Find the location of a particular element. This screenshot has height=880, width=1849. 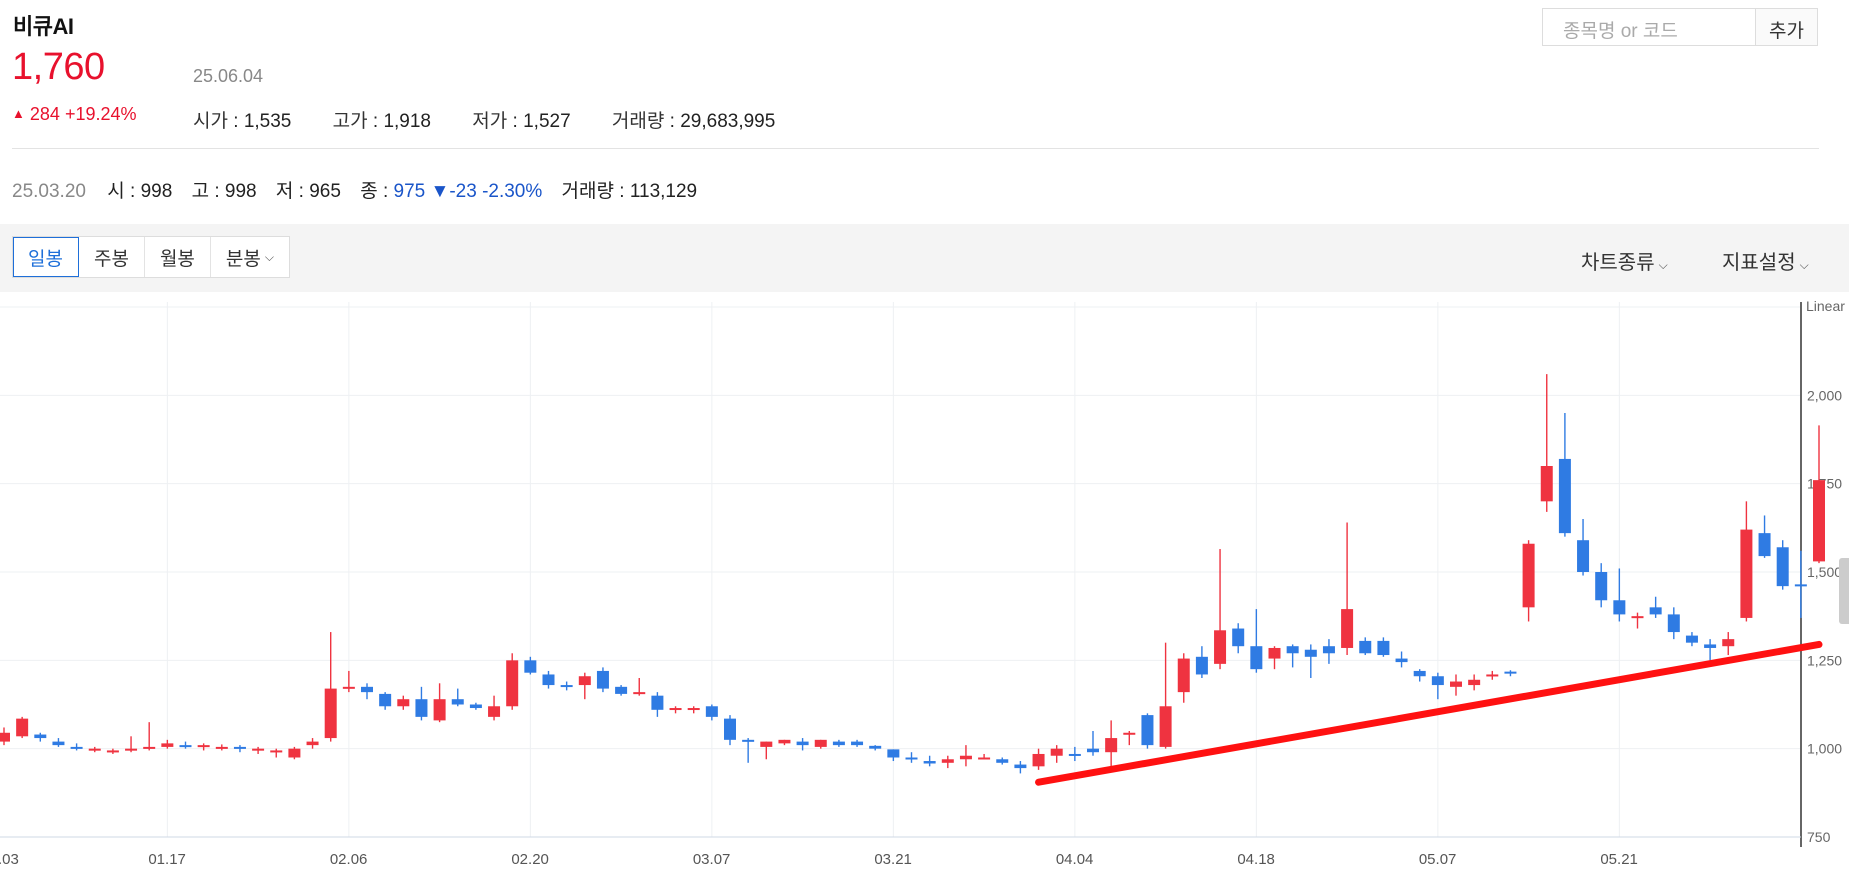

y-tick-label: 750 is located at coordinates (1819, 837).